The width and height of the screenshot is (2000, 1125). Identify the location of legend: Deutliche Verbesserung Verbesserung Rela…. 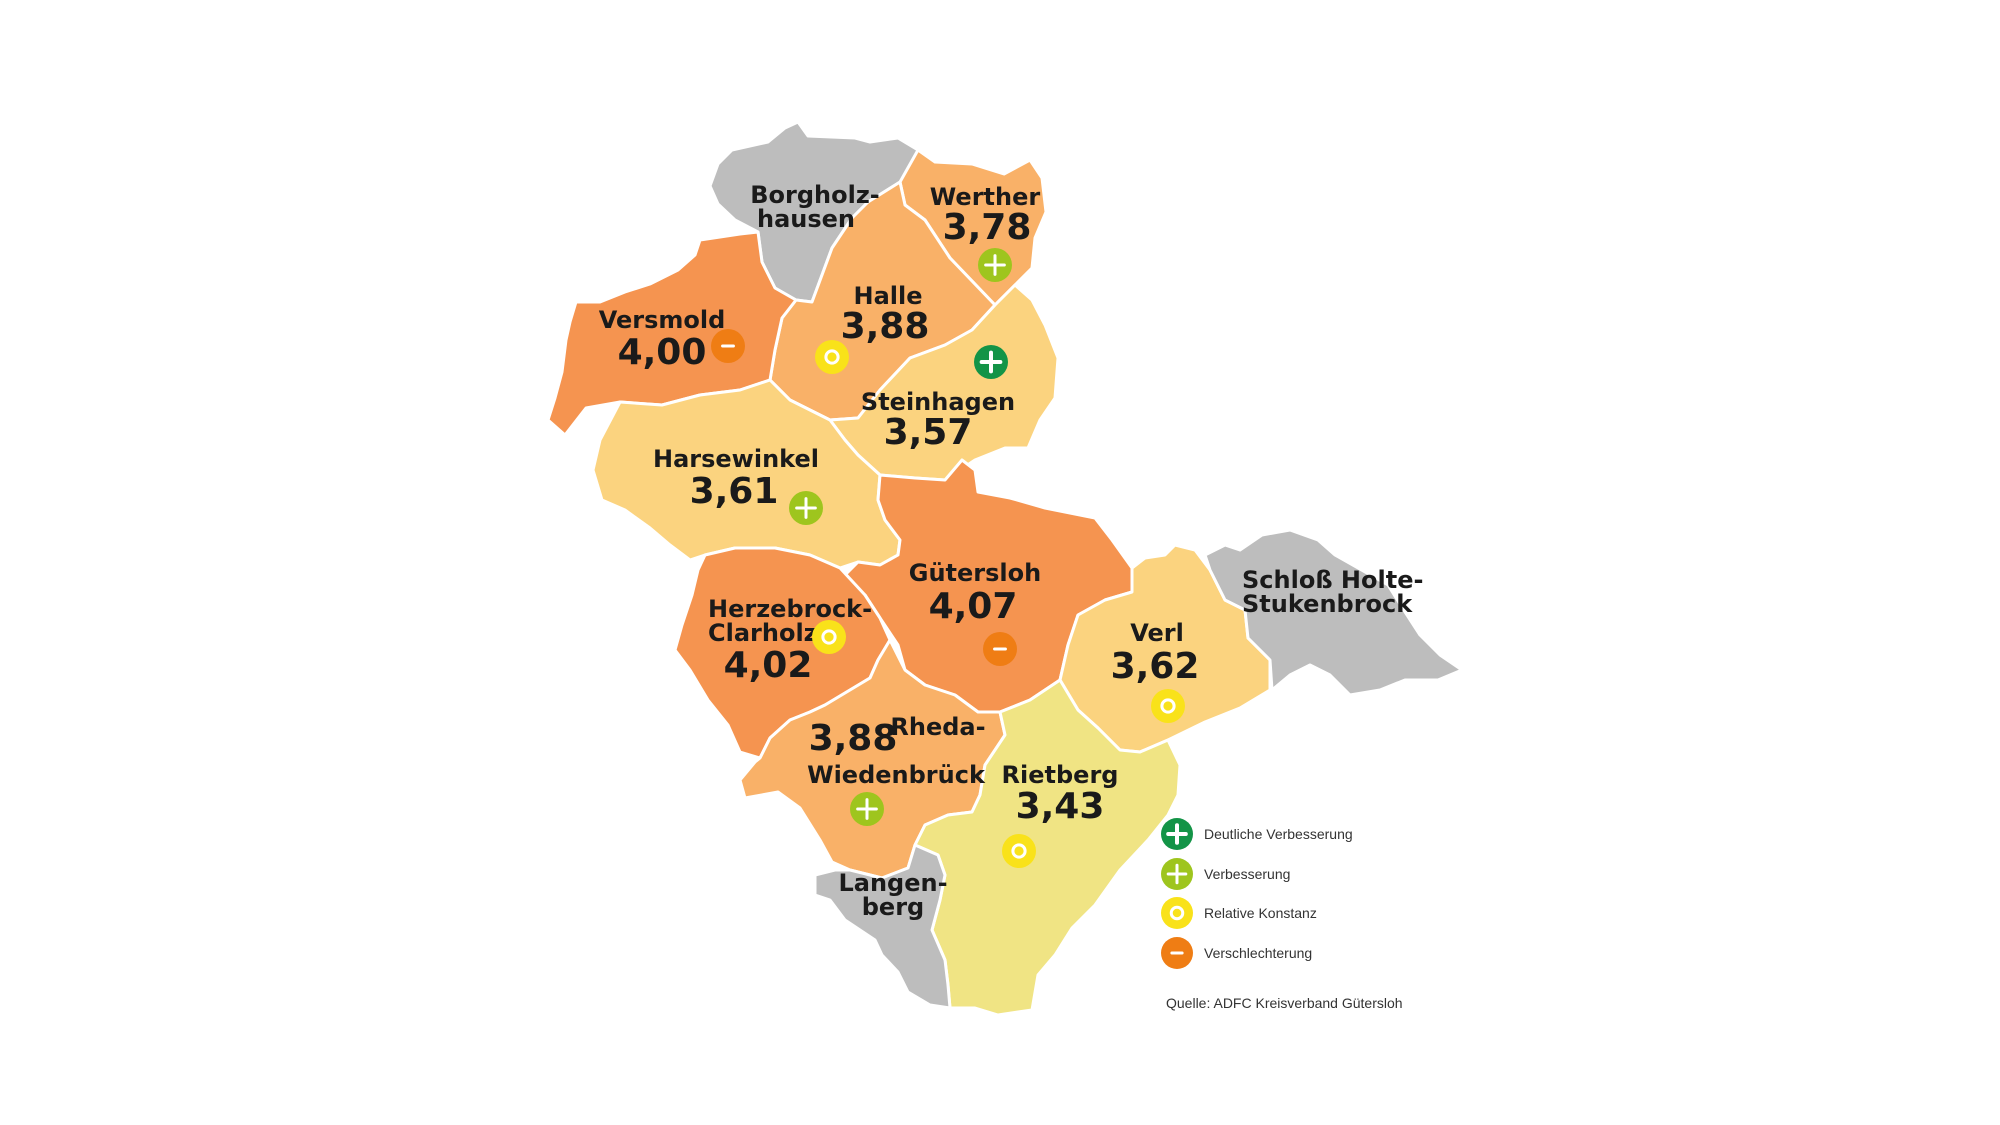
(1282, 914).